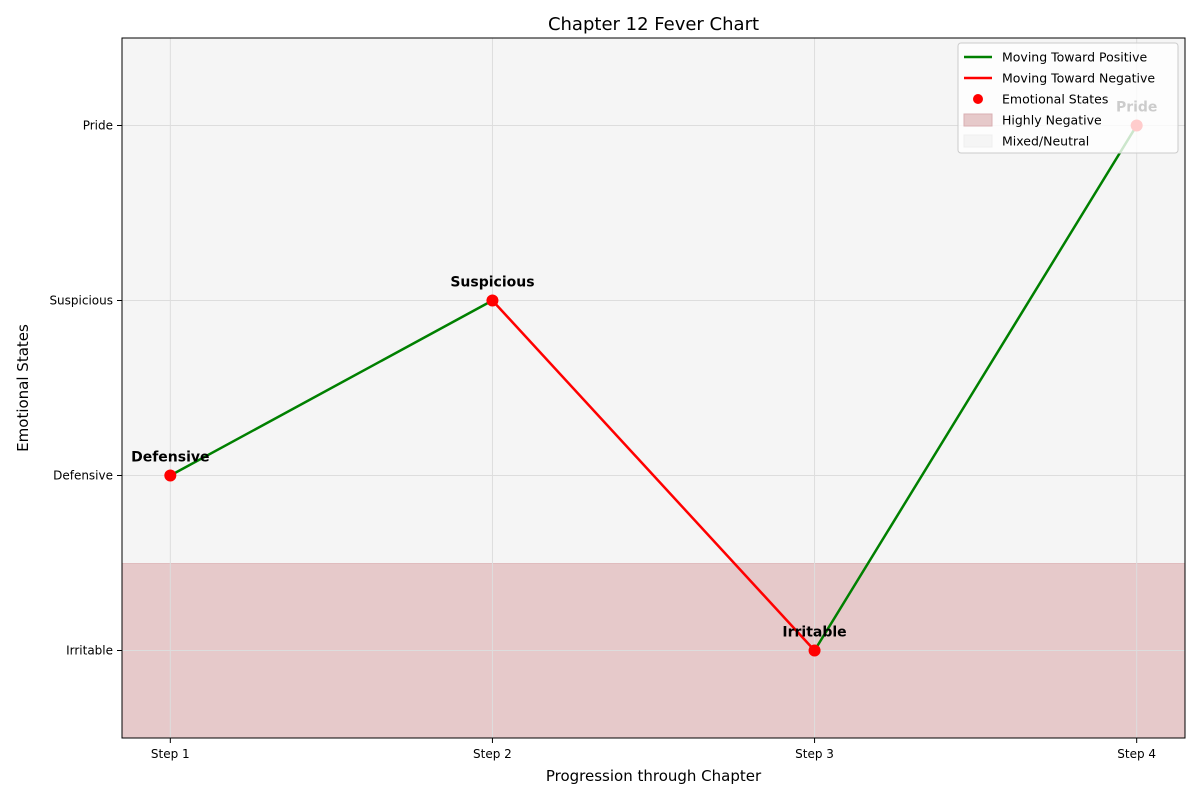 The image size is (1200, 800). What do you see at coordinates (1055, 99) in the screenshot?
I see `legend-label-emotional-states: Emotional States` at bounding box center [1055, 99].